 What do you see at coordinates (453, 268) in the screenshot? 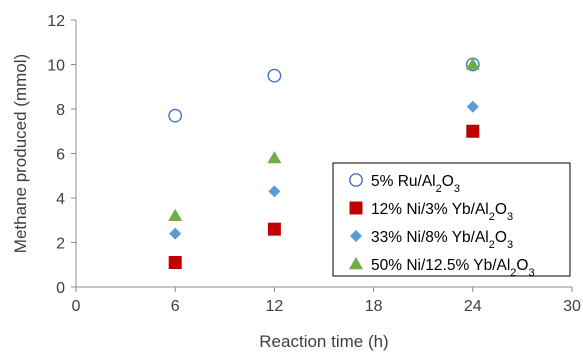
I see `legend-label: 50% Ni/12.5% Yb/Al2O3` at bounding box center [453, 268].